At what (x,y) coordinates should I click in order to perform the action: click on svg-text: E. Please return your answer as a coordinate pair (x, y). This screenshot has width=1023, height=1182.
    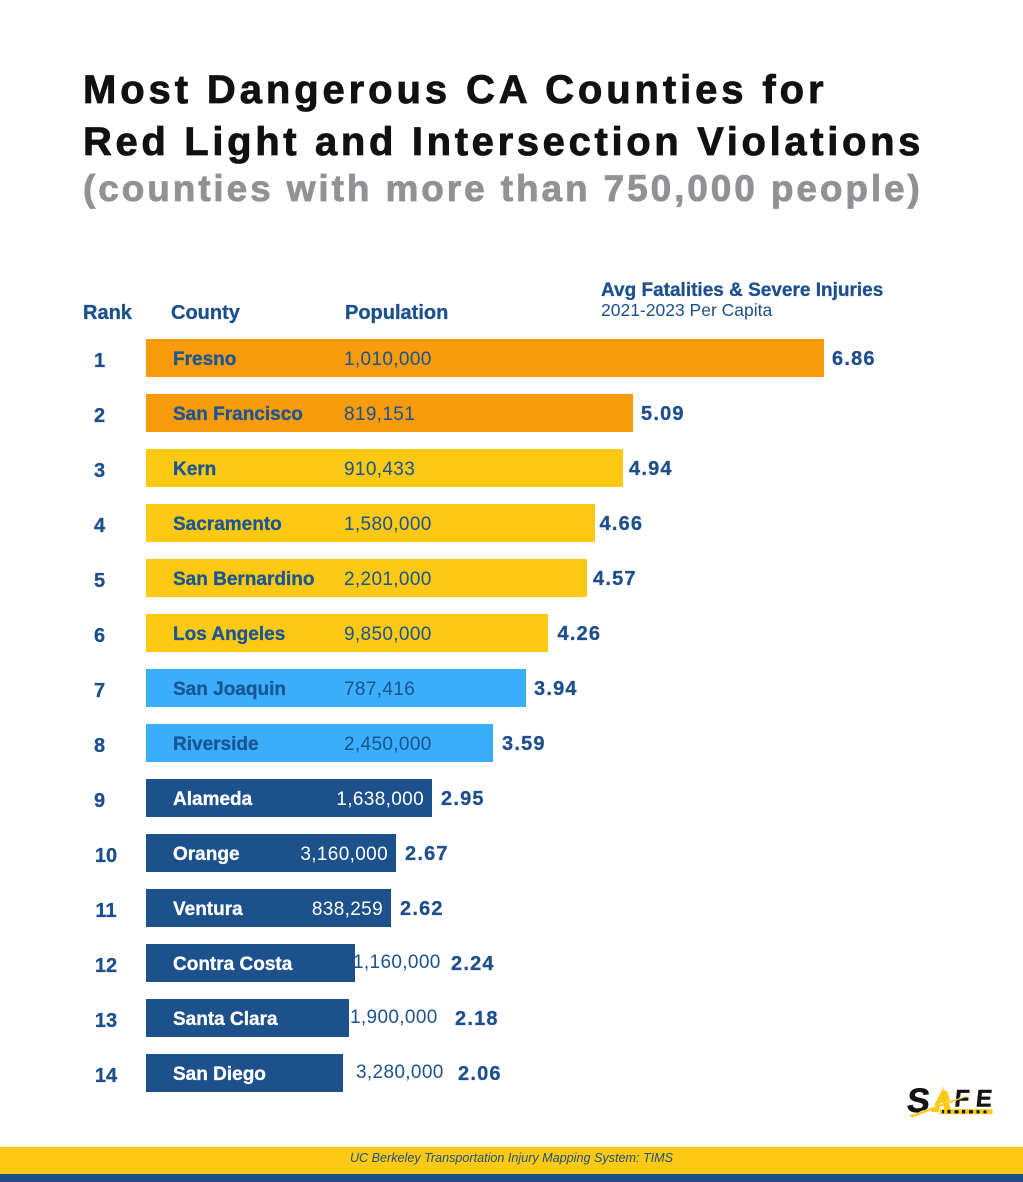
    Looking at the image, I should click on (984, 1098).